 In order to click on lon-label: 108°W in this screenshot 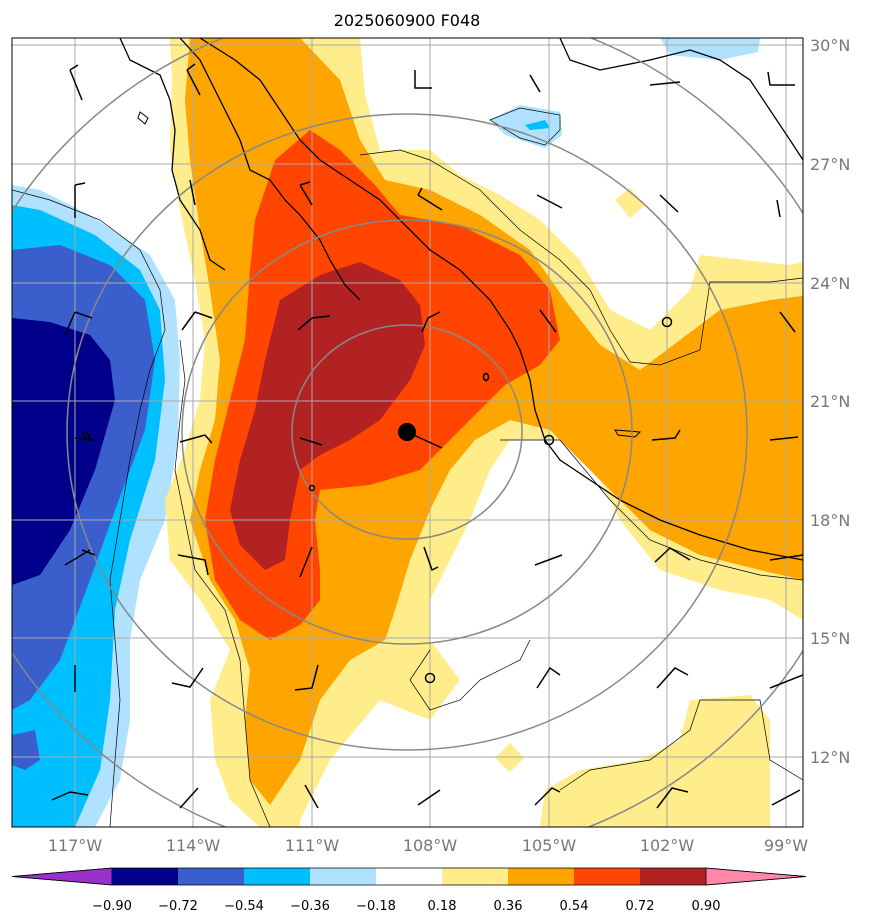, I will do `click(430, 845)`.